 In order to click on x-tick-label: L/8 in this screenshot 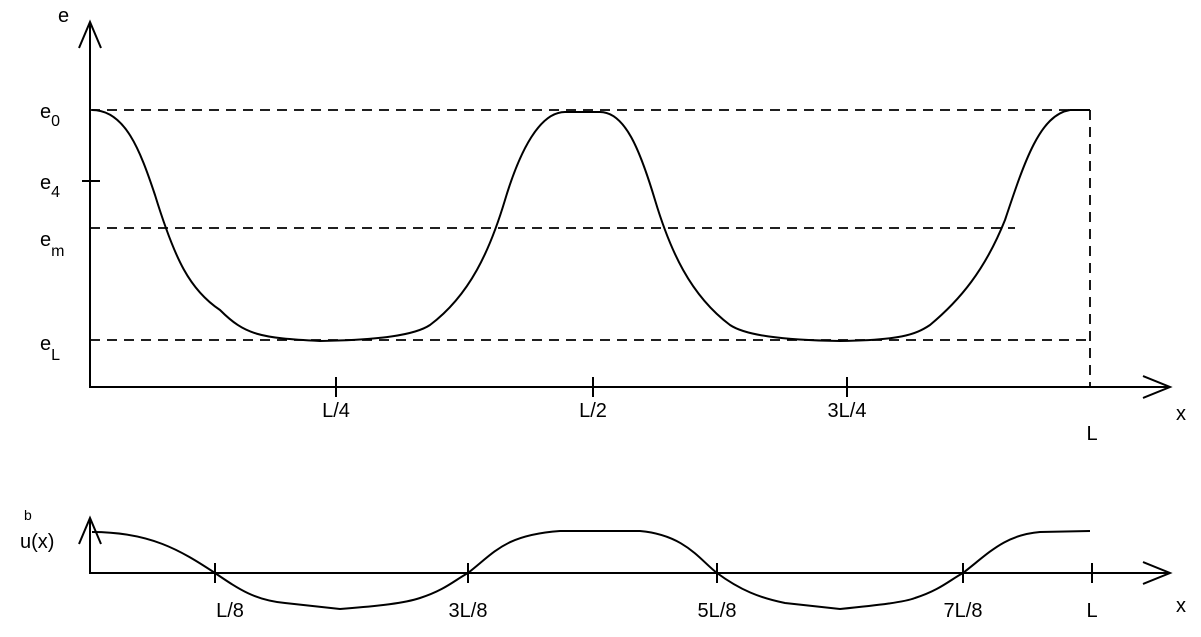, I will do `click(230, 611)`.